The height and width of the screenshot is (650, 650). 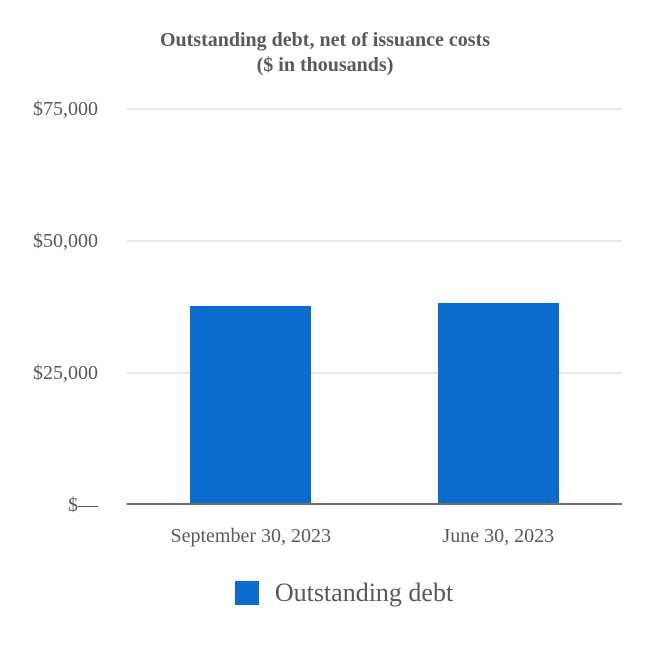 I want to click on y-axis-tick-label: $50,000, so click(x=65, y=241).